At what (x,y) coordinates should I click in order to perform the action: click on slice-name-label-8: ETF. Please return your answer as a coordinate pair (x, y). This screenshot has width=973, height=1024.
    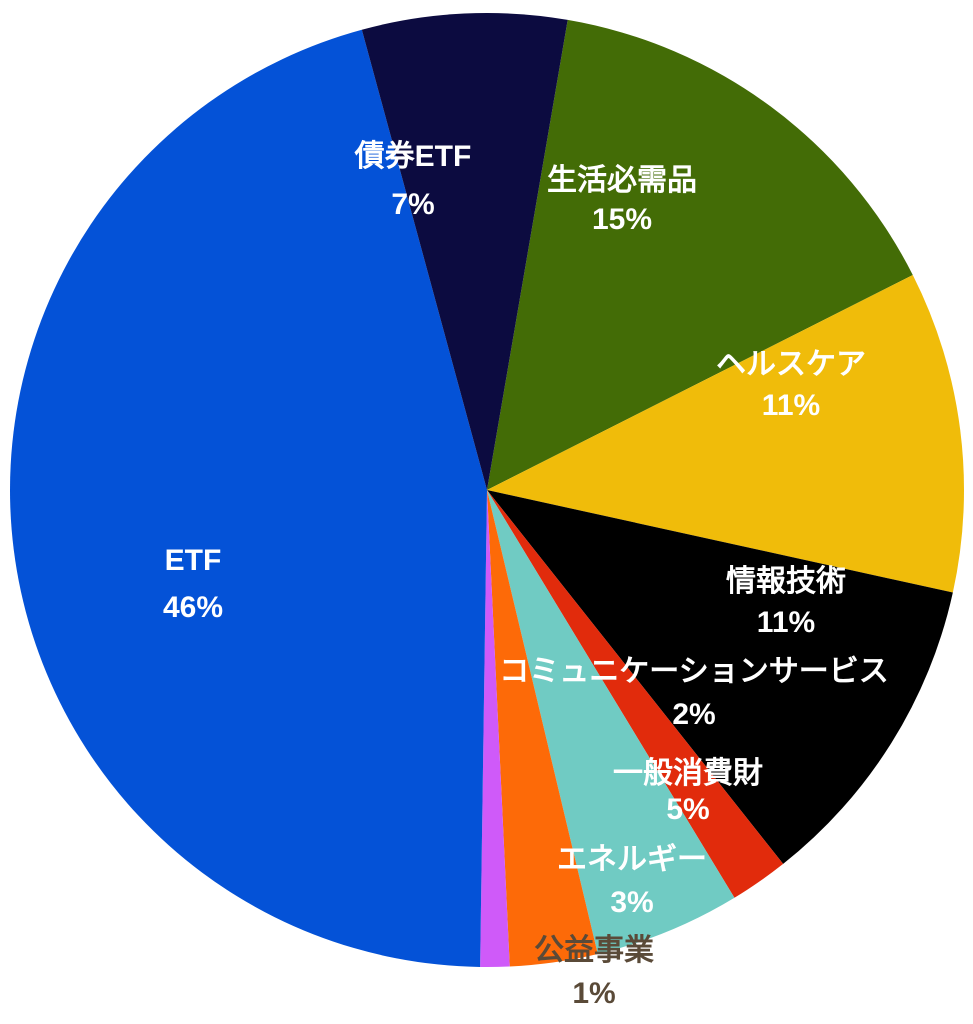
    Looking at the image, I should click on (193, 560).